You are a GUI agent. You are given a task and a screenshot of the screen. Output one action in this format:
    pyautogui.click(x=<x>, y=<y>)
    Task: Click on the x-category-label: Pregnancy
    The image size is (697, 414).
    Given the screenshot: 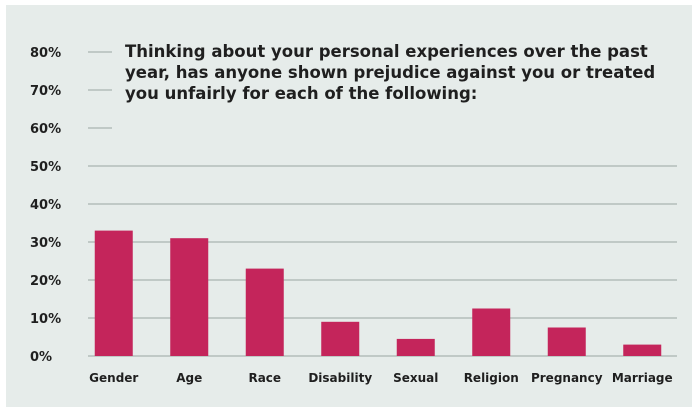 What is the action you would take?
    pyautogui.click(x=567, y=378)
    